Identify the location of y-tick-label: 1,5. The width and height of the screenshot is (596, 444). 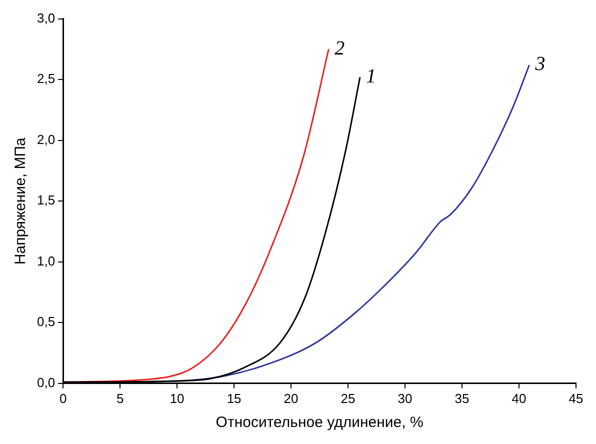
(46, 200).